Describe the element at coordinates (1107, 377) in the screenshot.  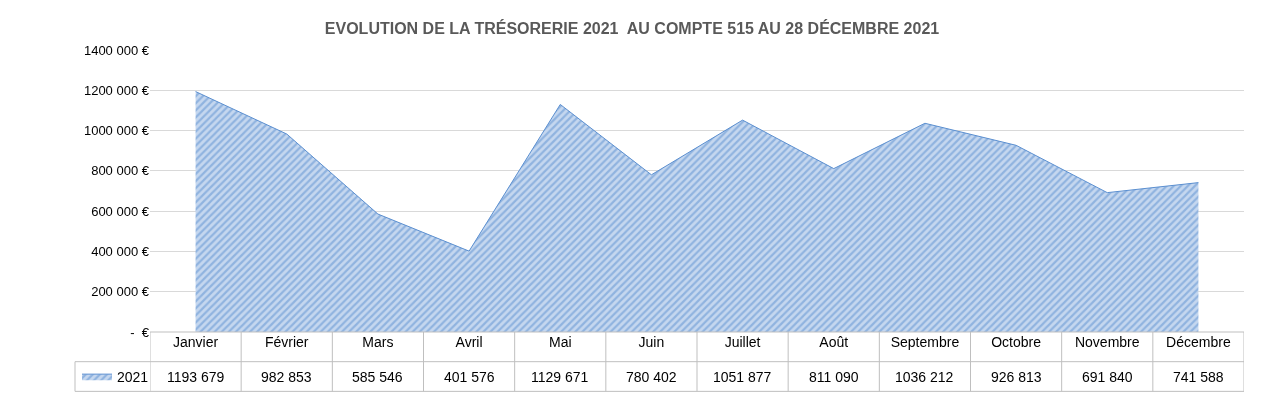
I see `text: 691 840` at that location.